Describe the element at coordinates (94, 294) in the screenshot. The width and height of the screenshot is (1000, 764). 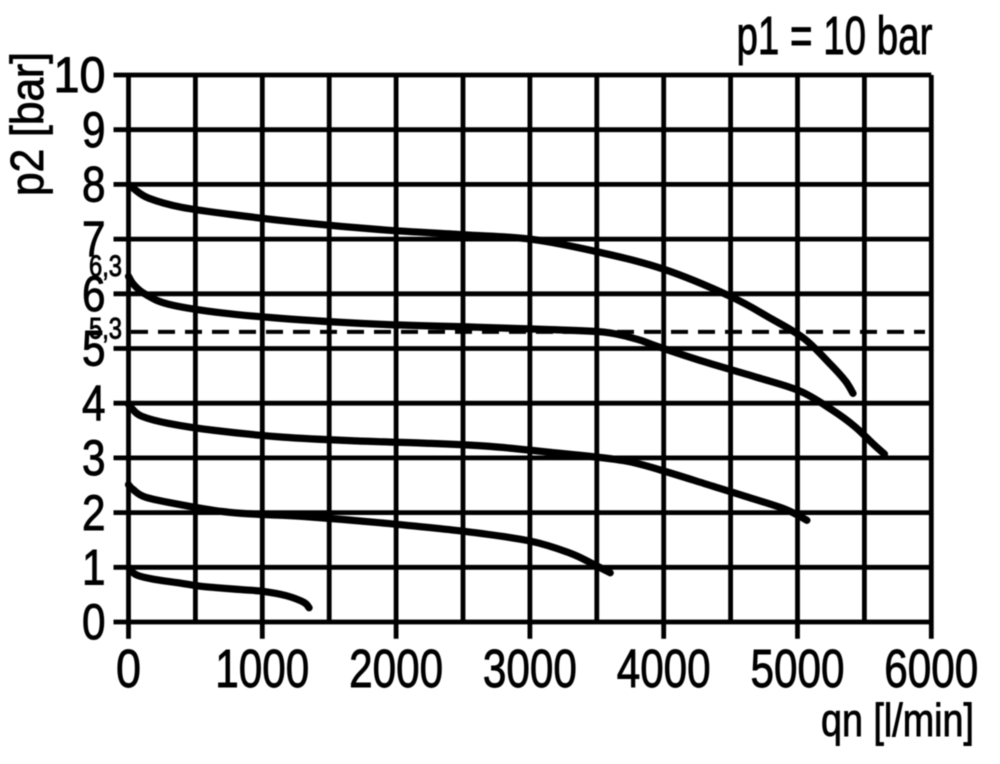
I see `svg-text: 6` at that location.